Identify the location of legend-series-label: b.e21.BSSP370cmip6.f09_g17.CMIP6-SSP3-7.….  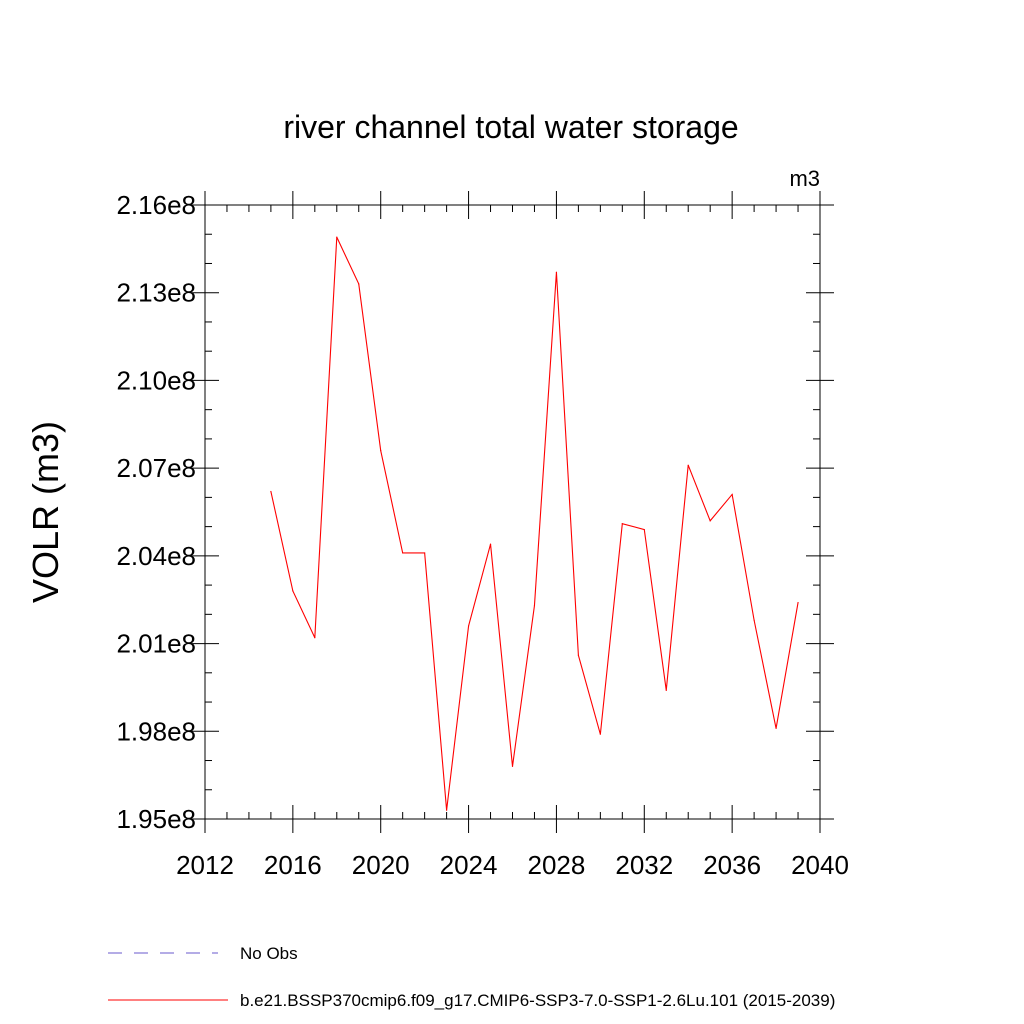
(537, 1000).